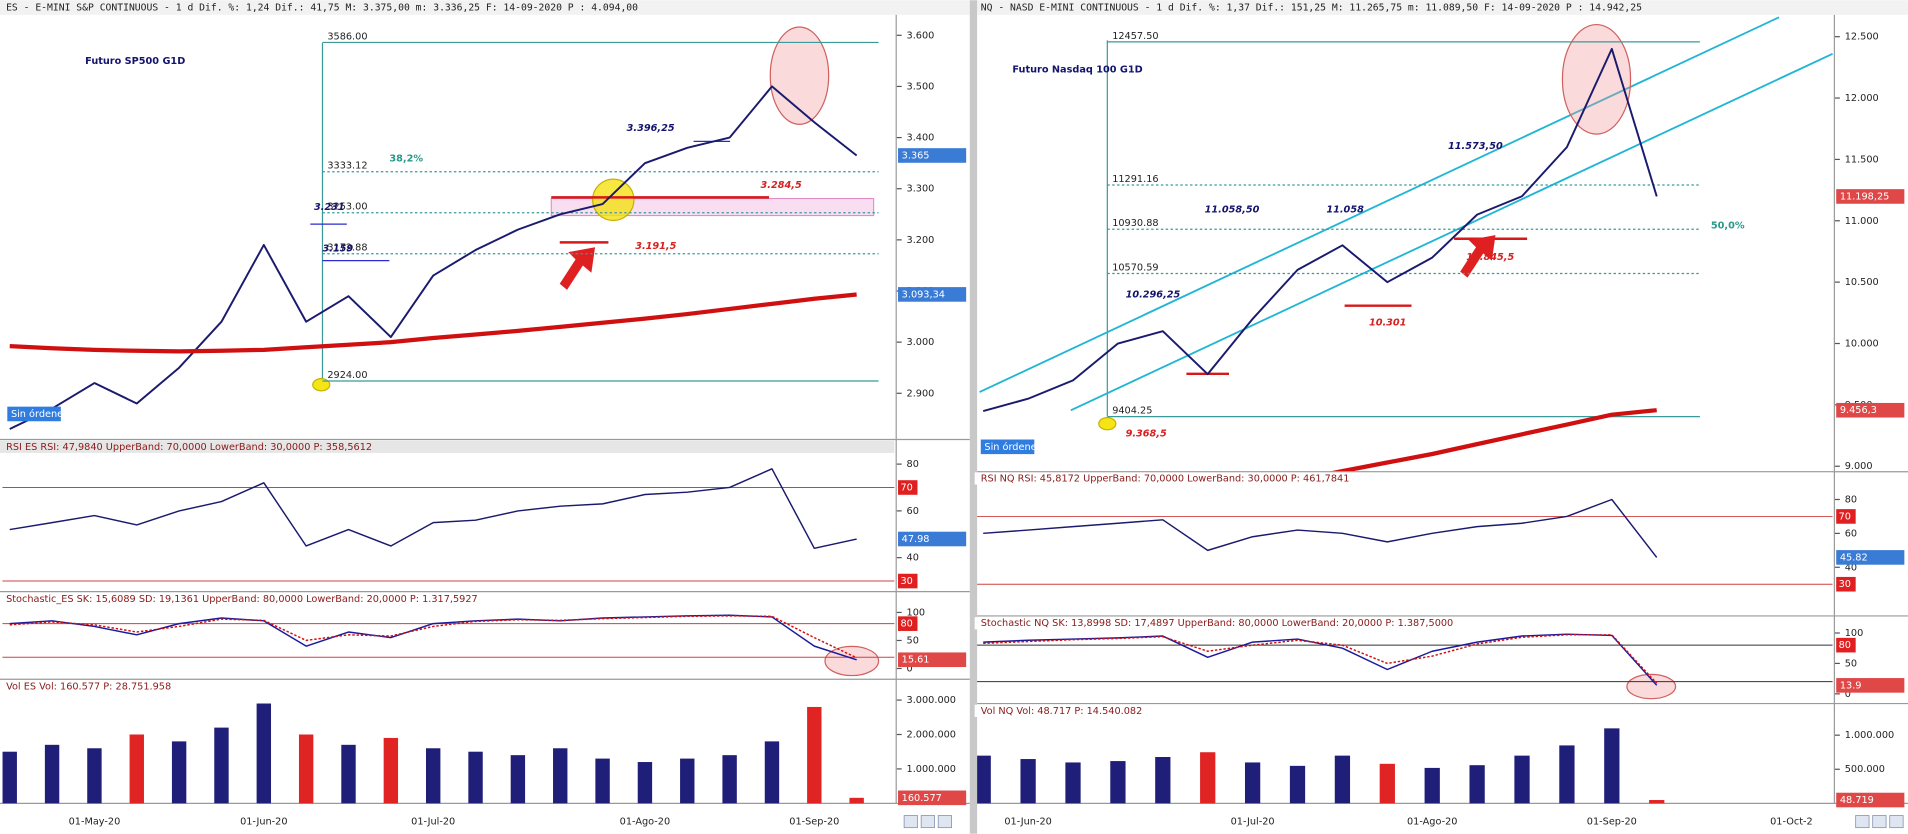 The image size is (1908, 834). I want to click on annotation: 50,0%, so click(1728, 225).